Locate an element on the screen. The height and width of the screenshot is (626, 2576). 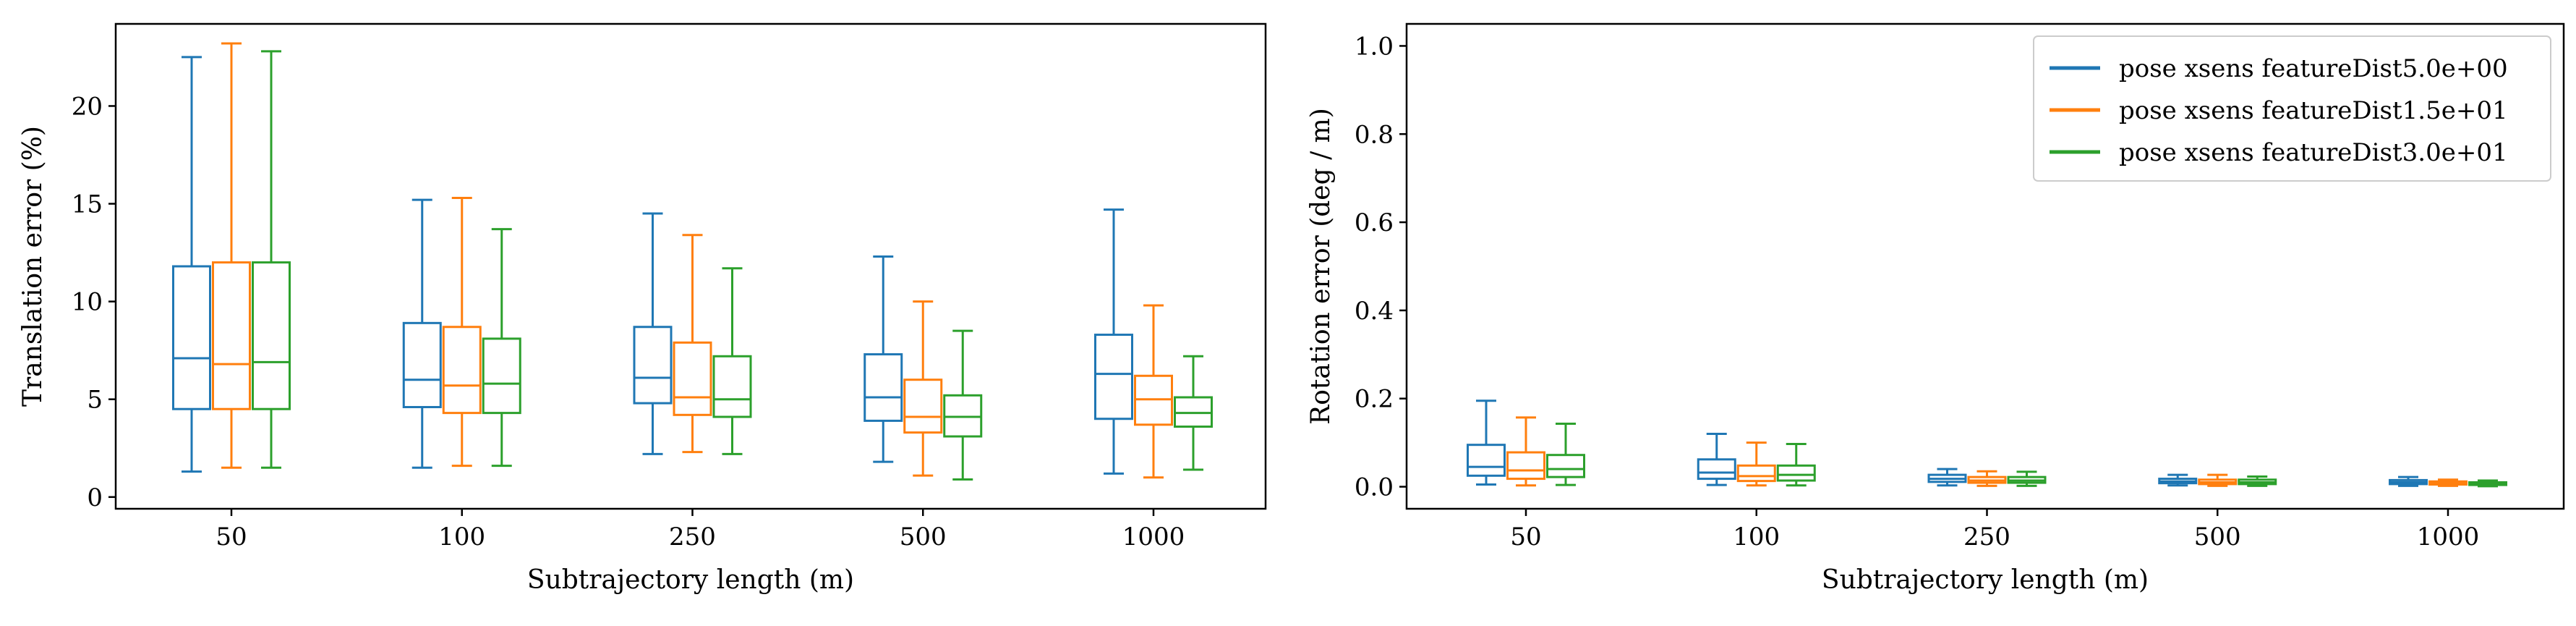
y-axis-label: Rotation error (deg / m) is located at coordinates (1321, 266).